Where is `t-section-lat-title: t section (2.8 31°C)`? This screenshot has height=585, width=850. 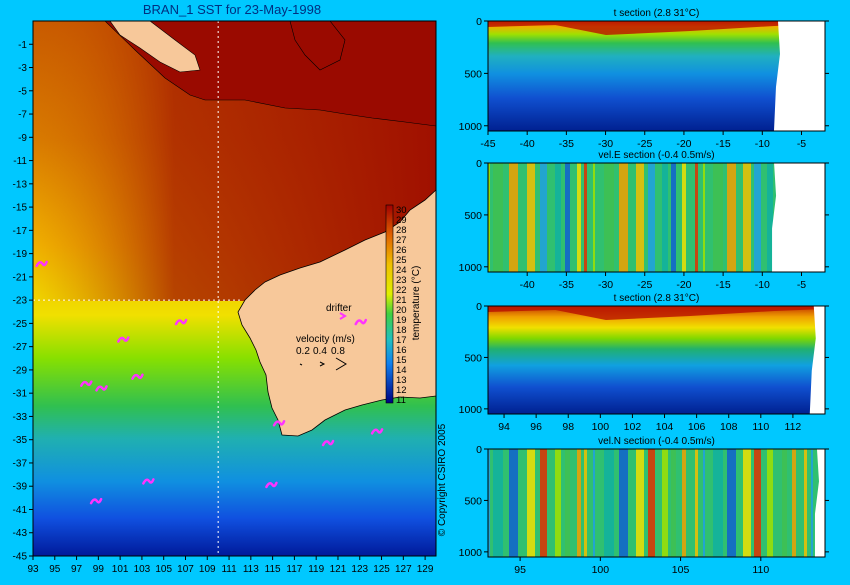
t-section-lat-title: t section (2.8 31°C) is located at coordinates (657, 13).